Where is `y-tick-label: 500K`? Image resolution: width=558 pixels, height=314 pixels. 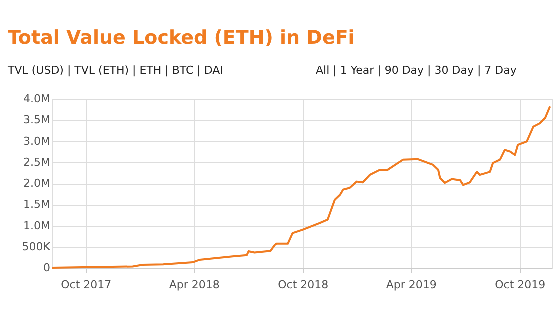 y-tick-label: 500K is located at coordinates (37, 247).